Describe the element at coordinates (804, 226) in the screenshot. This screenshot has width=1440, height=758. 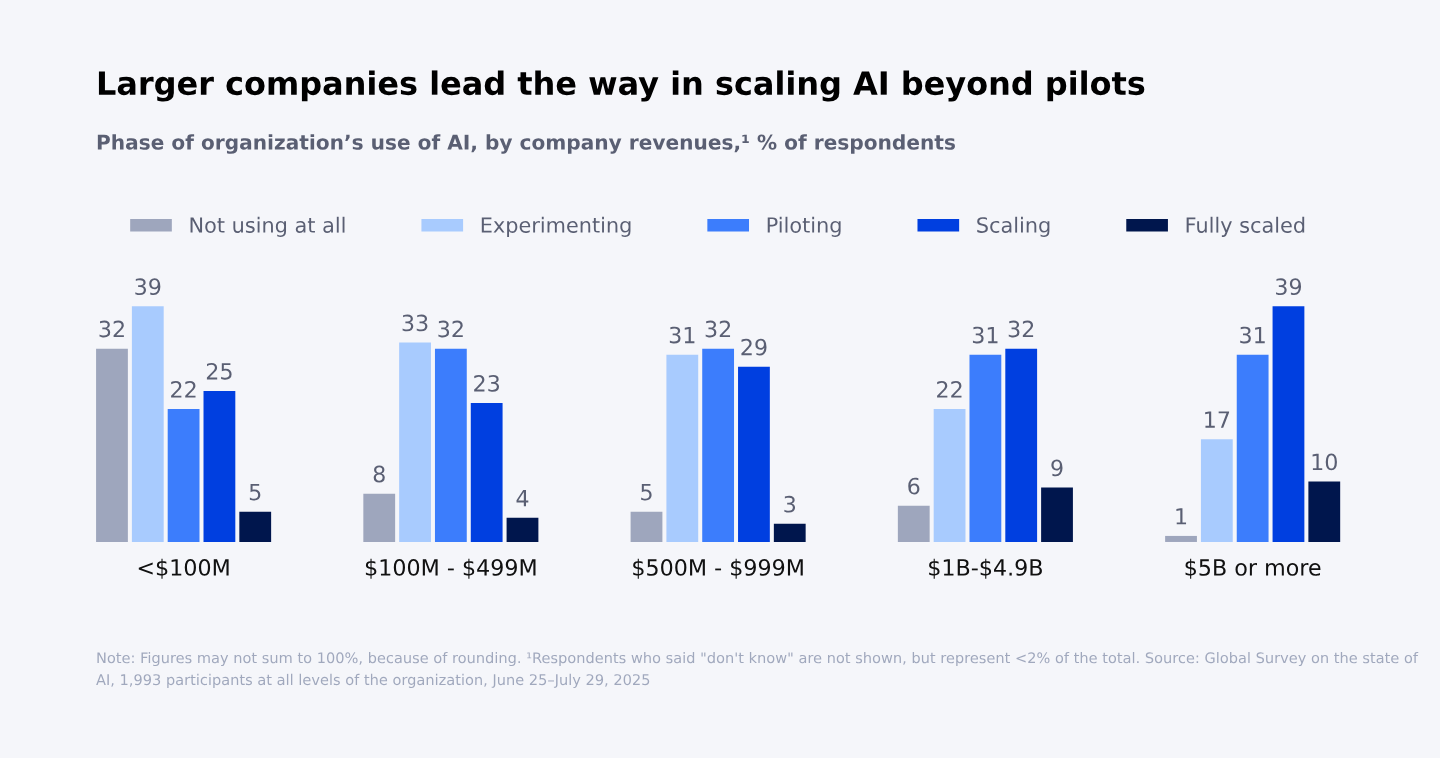
I see `legend-label: Piloting` at that location.